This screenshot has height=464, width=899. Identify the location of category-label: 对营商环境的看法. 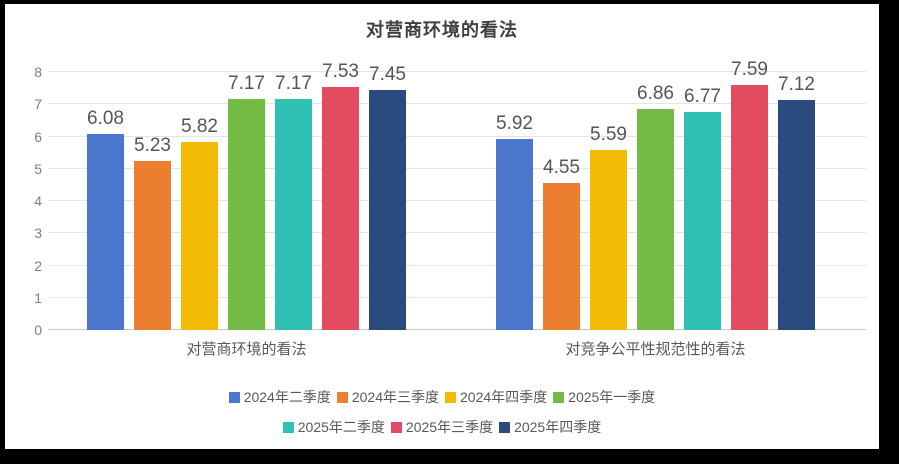
(246, 349).